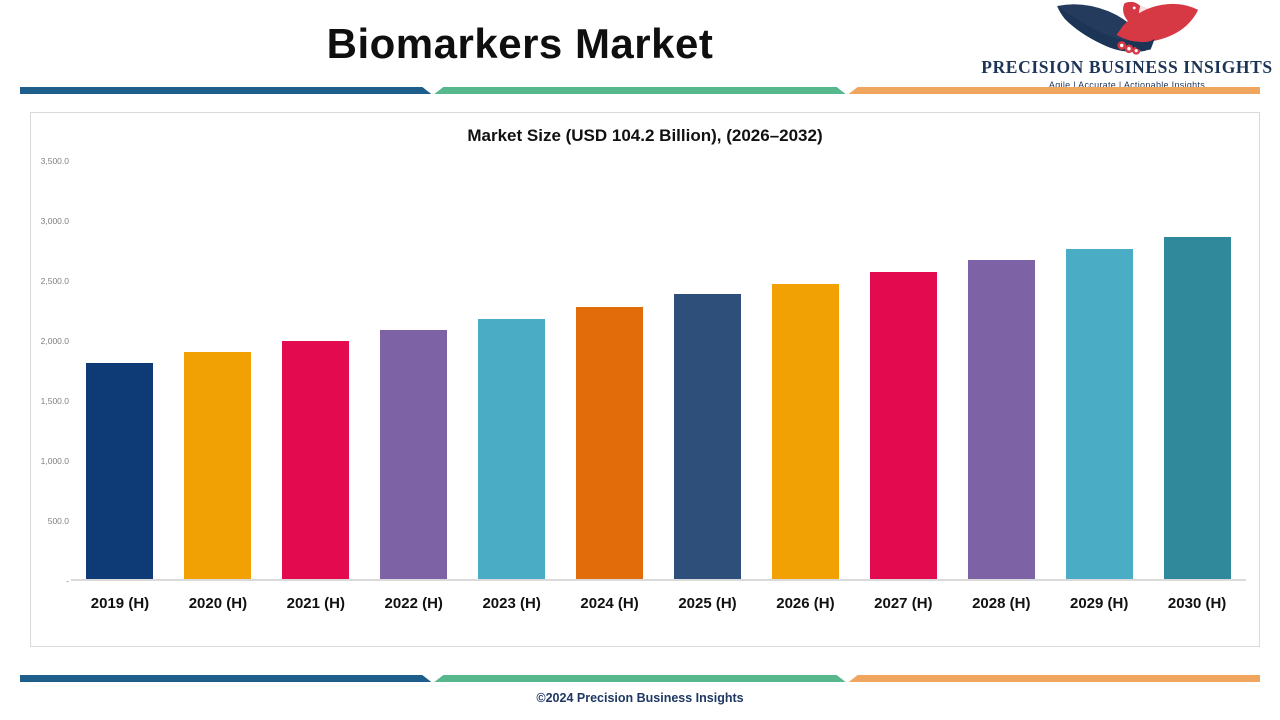  Describe the element at coordinates (903, 603) in the screenshot. I see `x-axis-label: 2027 (H)` at that location.